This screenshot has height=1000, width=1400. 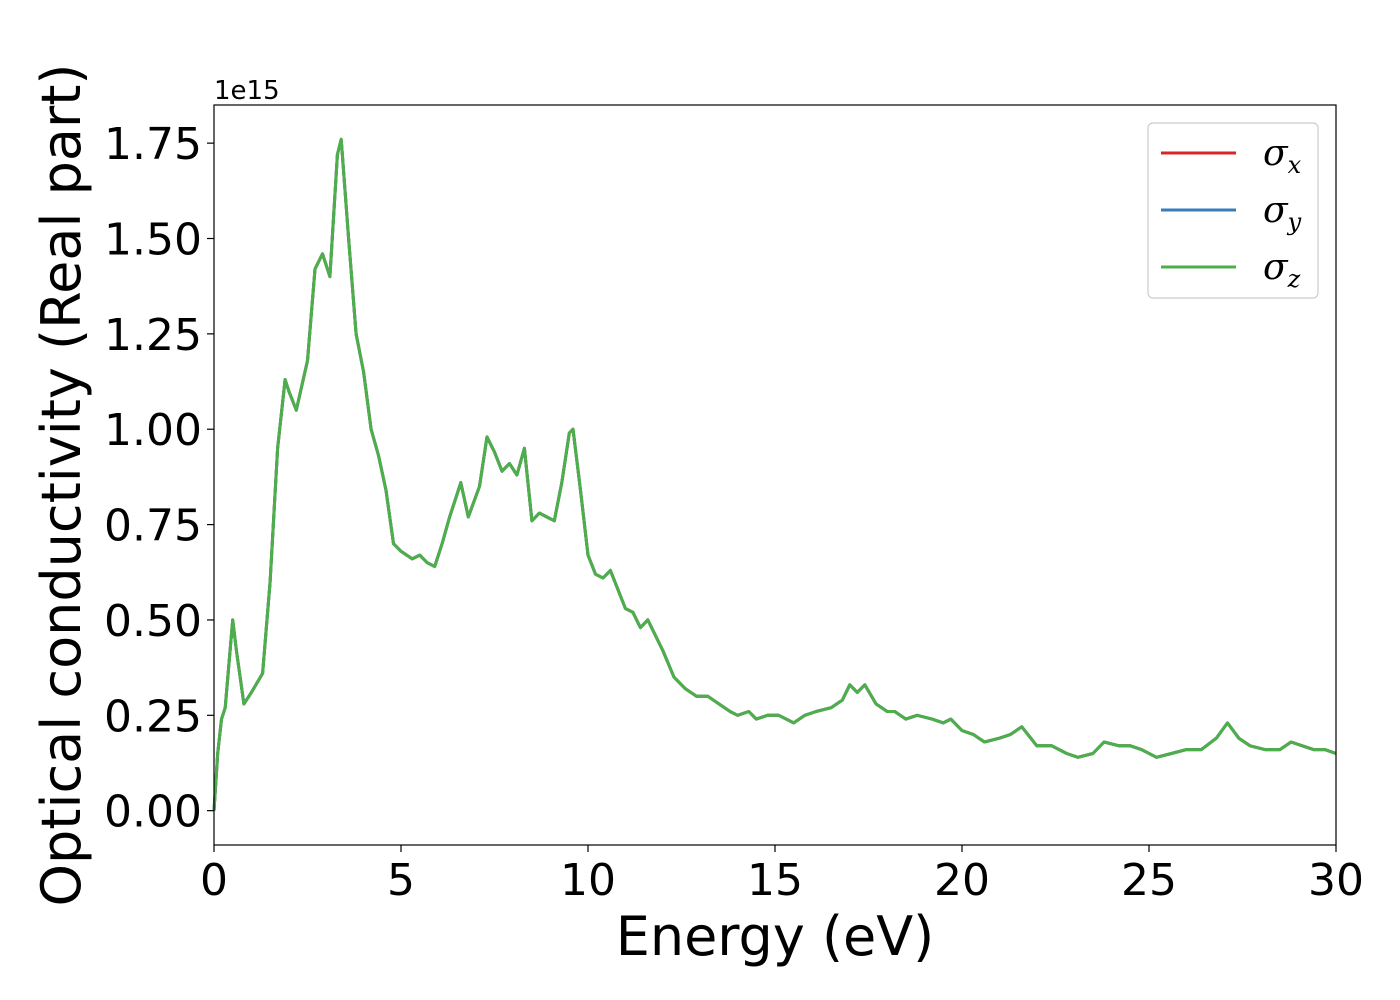 What do you see at coordinates (153, 716) in the screenshot?
I see `y-tick-label: 0.25` at bounding box center [153, 716].